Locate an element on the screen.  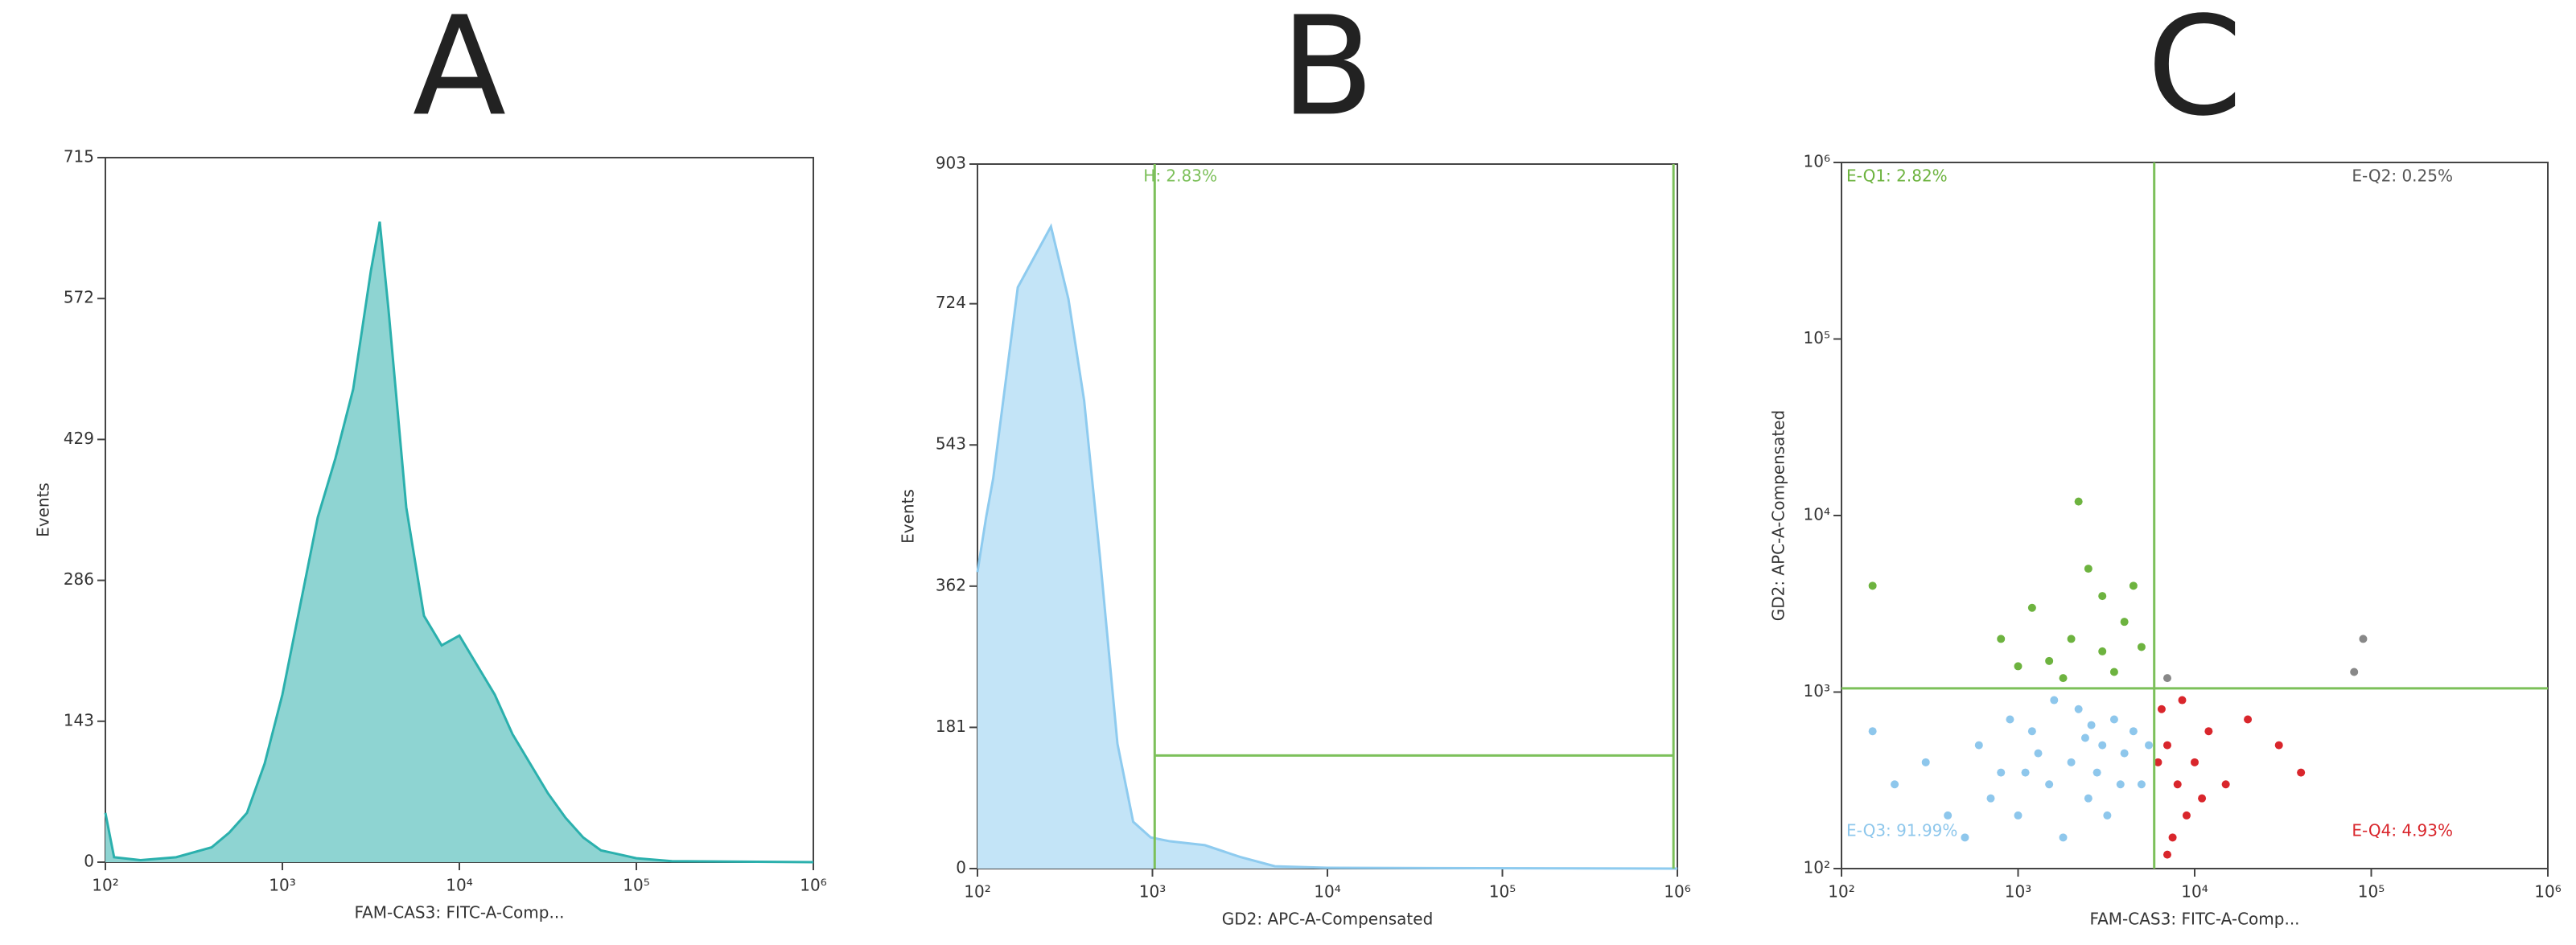
y-tick-label: 143 is located at coordinates (79, 720).